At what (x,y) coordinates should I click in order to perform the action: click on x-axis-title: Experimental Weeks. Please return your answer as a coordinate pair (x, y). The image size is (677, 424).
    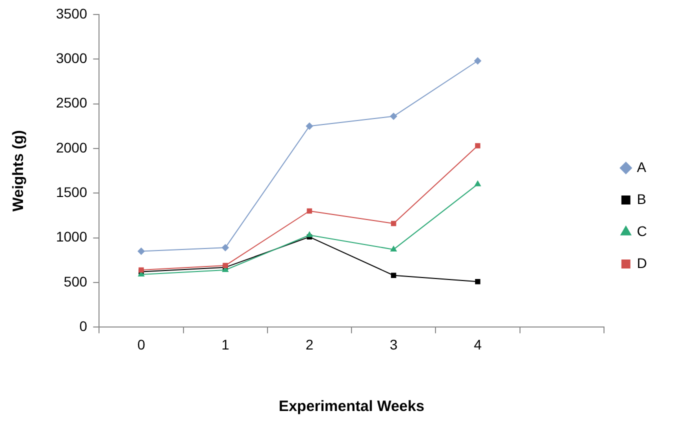
    Looking at the image, I should click on (351, 407).